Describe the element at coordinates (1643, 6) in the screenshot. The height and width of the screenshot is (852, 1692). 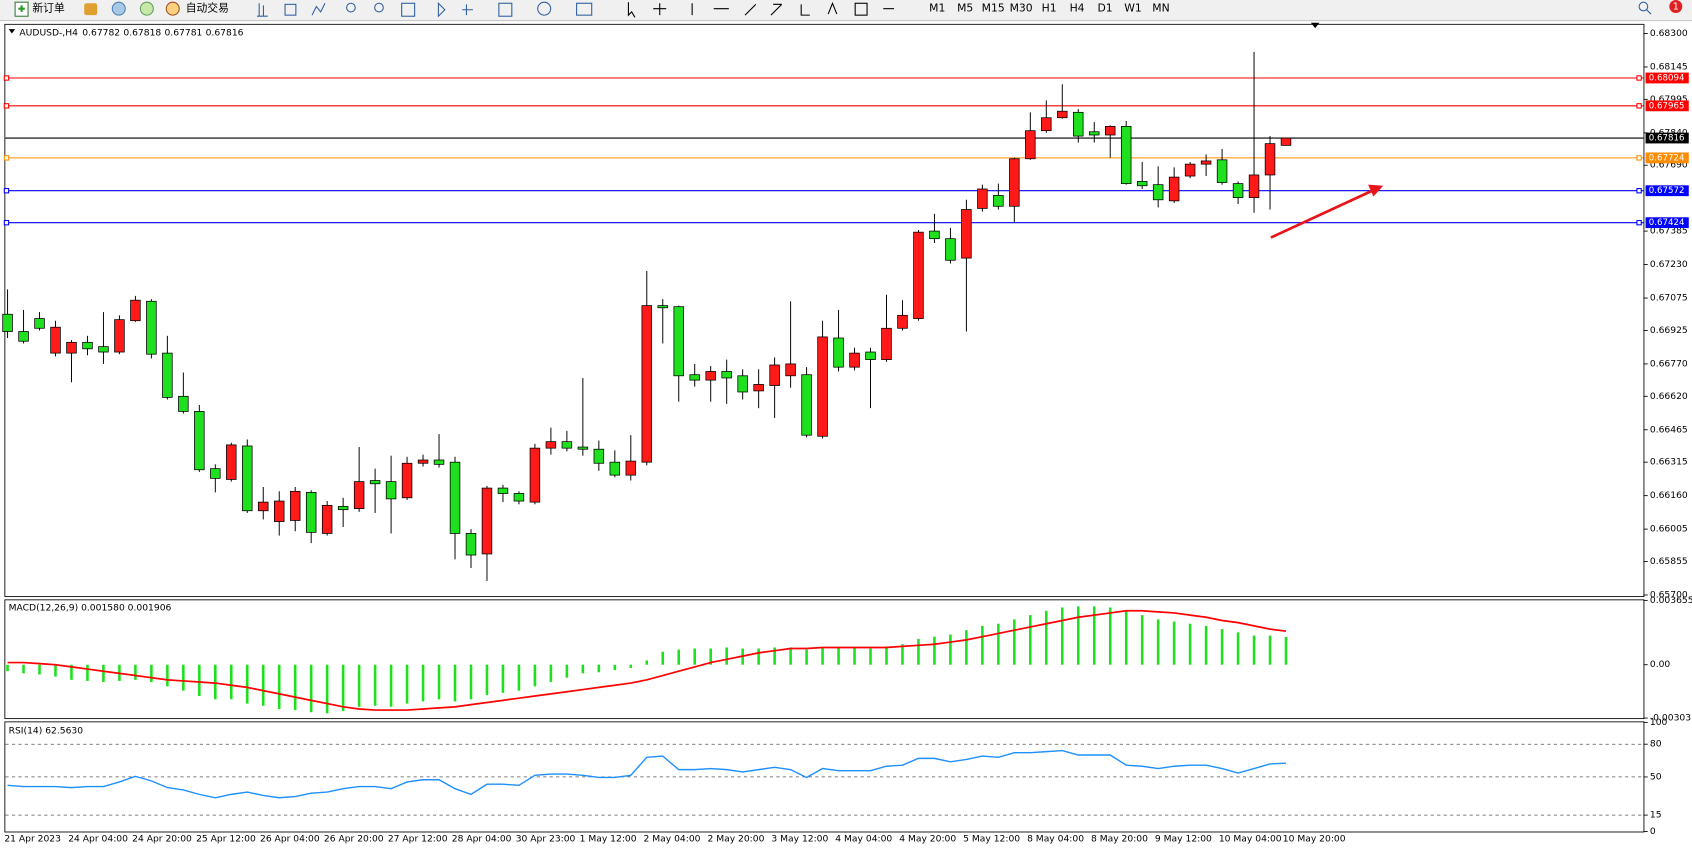
I see `search-icon` at that location.